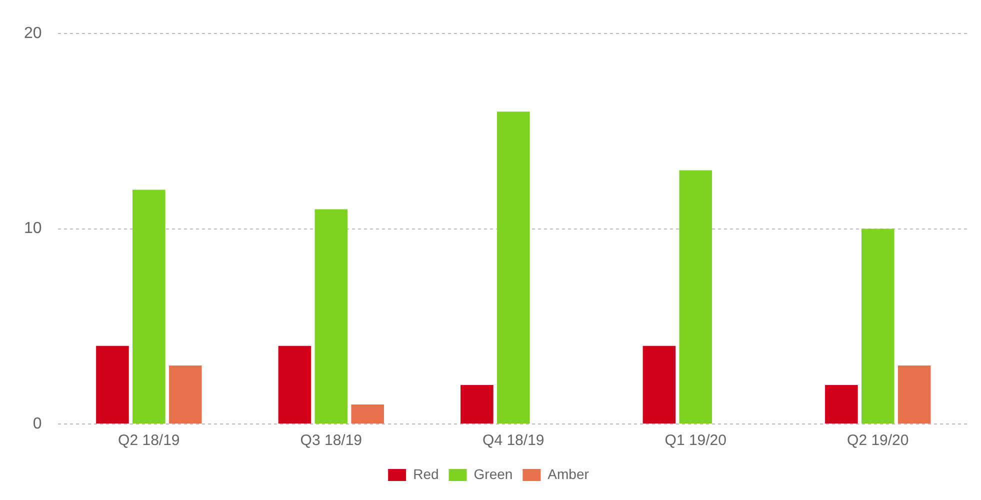  I want to click on x-tick-label: Q2 19/20, so click(878, 441).